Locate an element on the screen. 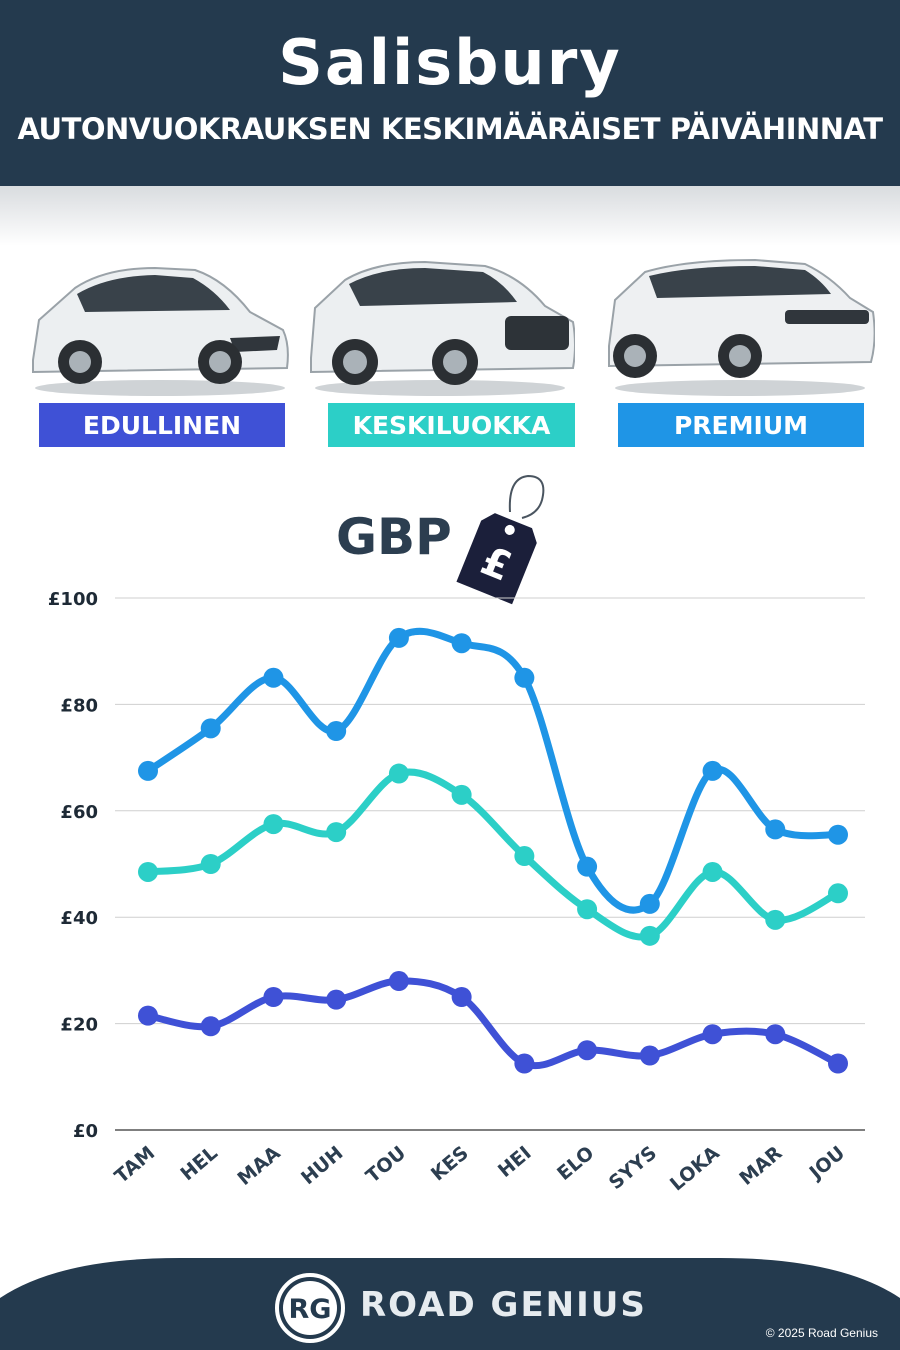  suv-car-image is located at coordinates (442, 328).